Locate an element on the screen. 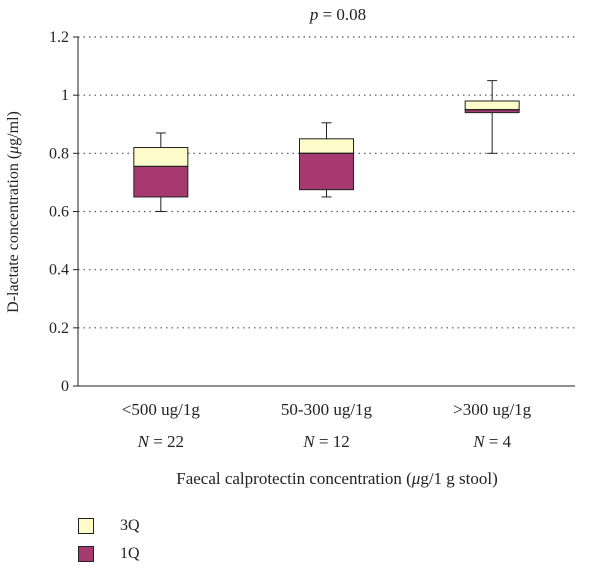 The width and height of the screenshot is (600, 568). title-rest: = 0.08 is located at coordinates (342, 14).